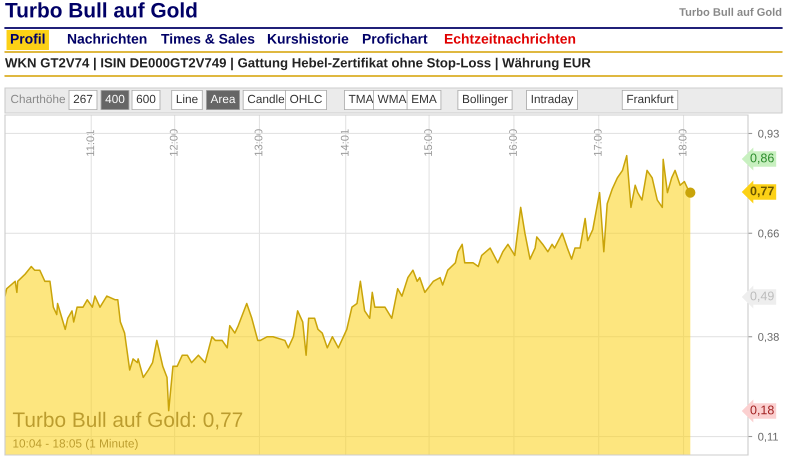 This screenshot has height=458, width=787. What do you see at coordinates (90, 143) in the screenshot?
I see `x-tick-label: 11:01` at bounding box center [90, 143].